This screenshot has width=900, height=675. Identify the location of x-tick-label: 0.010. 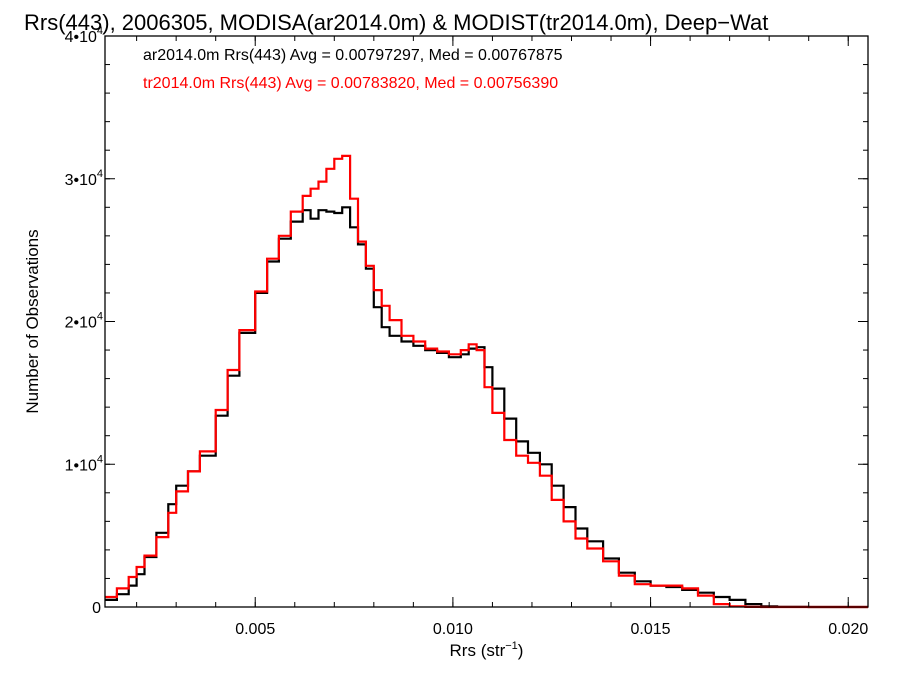
(453, 629).